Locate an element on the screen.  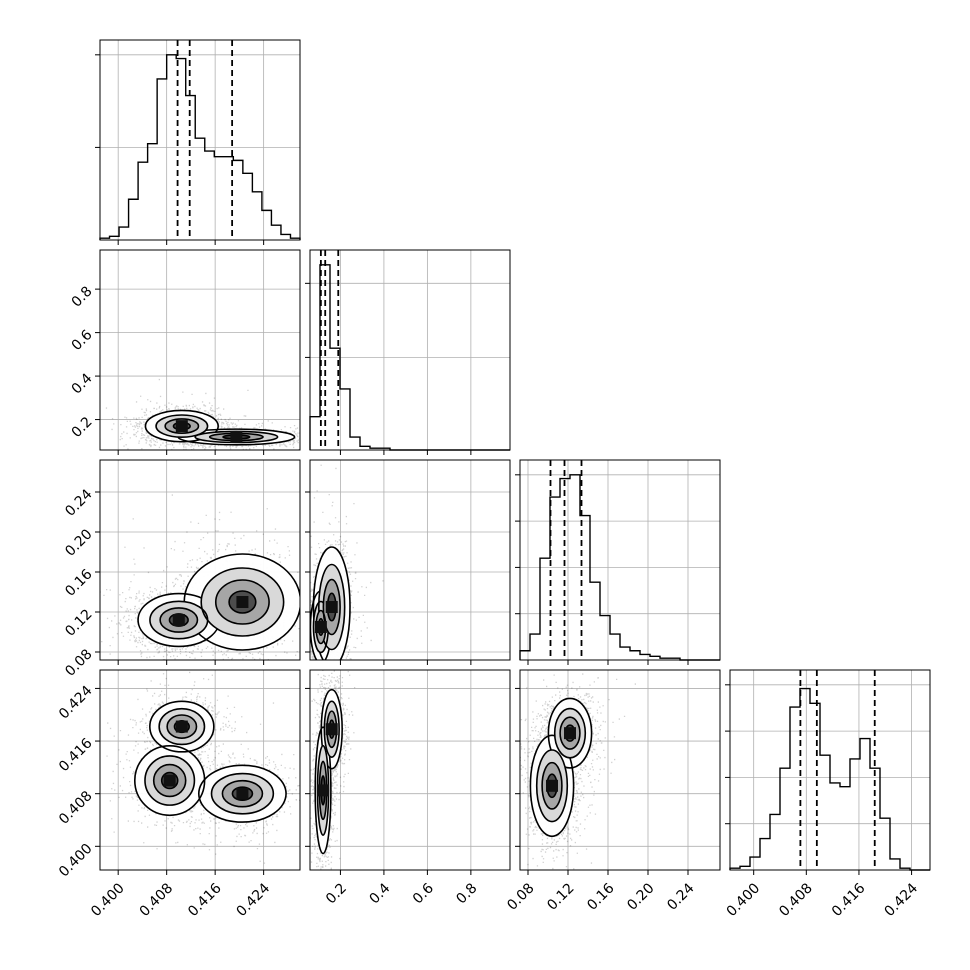
y-tick-label: 0.8 is located at coordinates (82, 296).